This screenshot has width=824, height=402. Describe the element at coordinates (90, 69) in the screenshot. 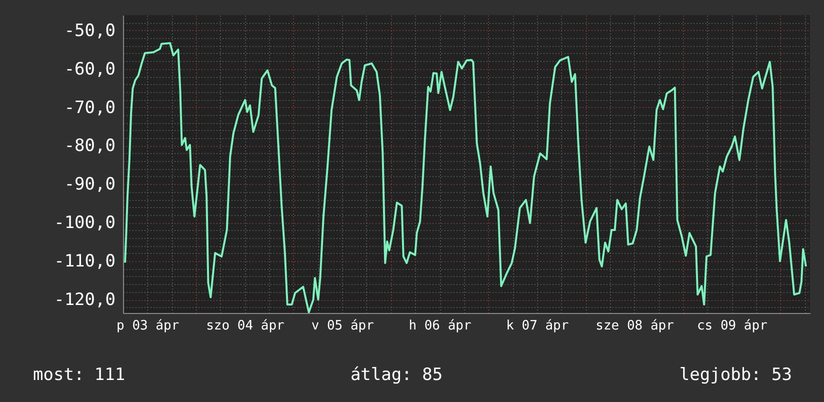

I see `y-tick-label: -60,0` at that location.